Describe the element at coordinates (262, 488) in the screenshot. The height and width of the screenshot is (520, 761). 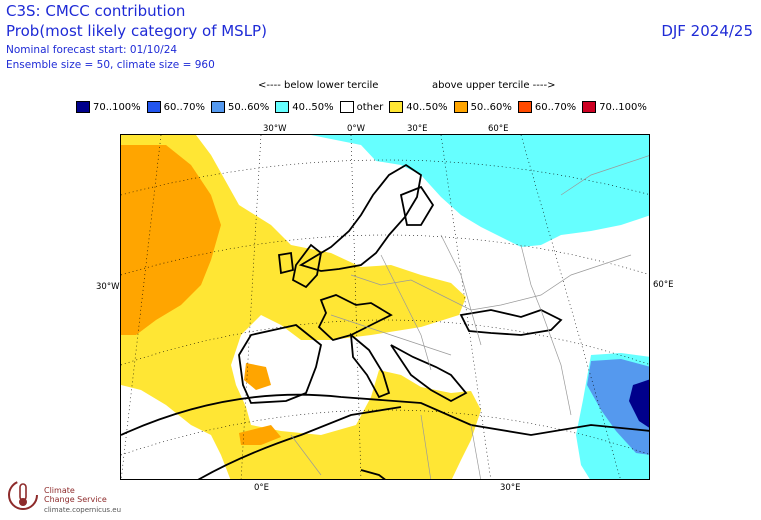
I see `lon-tick-bottom: 0°E` at that location.